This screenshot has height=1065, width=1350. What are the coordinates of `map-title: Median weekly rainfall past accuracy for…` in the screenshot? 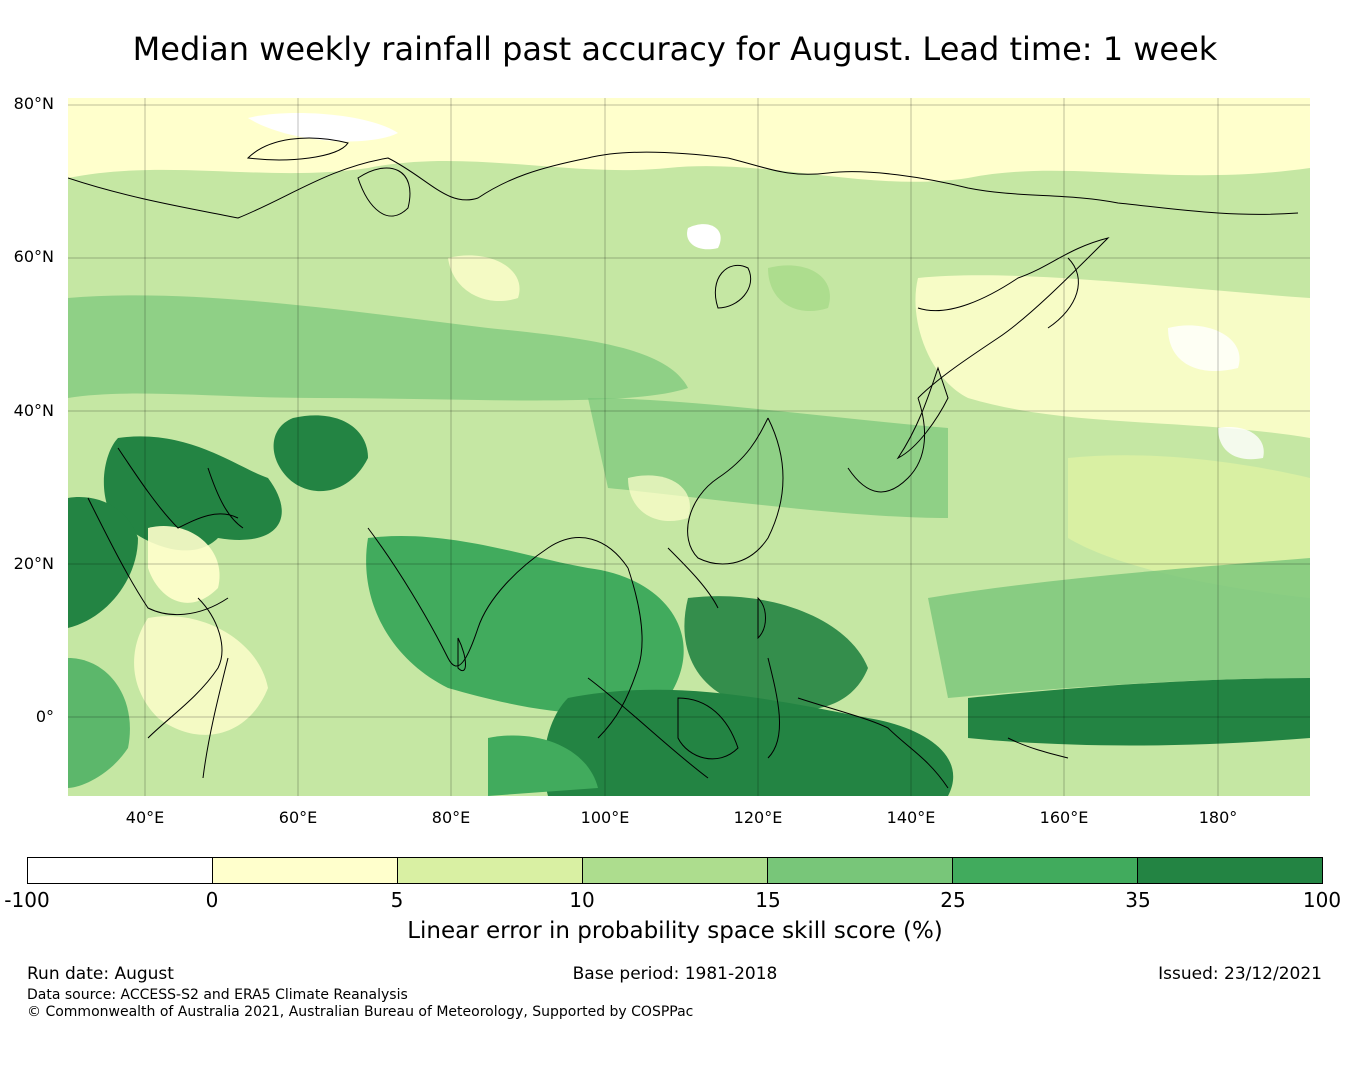 It's located at (675, 49).